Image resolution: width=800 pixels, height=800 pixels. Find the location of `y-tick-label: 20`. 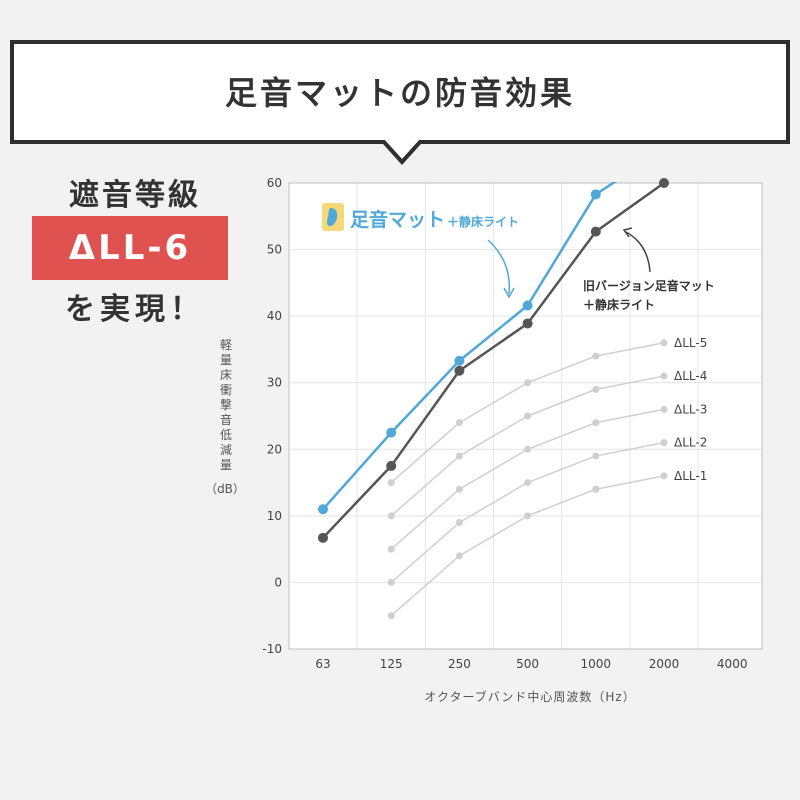

y-tick-label: 20 is located at coordinates (274, 449).